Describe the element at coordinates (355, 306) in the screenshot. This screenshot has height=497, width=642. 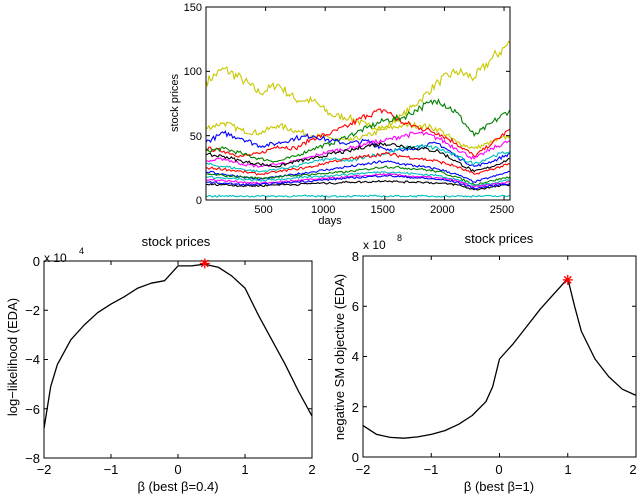
I see `y-tick-label: 6` at that location.